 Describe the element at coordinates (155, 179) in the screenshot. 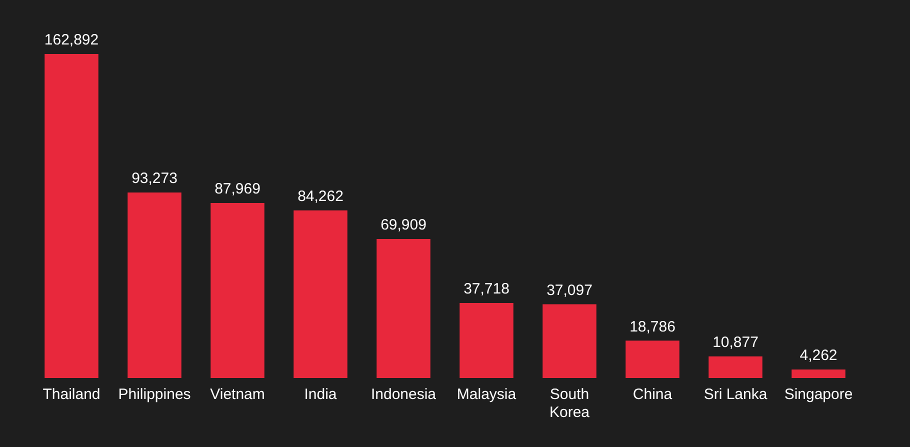

I see `data-label: 93,273` at that location.